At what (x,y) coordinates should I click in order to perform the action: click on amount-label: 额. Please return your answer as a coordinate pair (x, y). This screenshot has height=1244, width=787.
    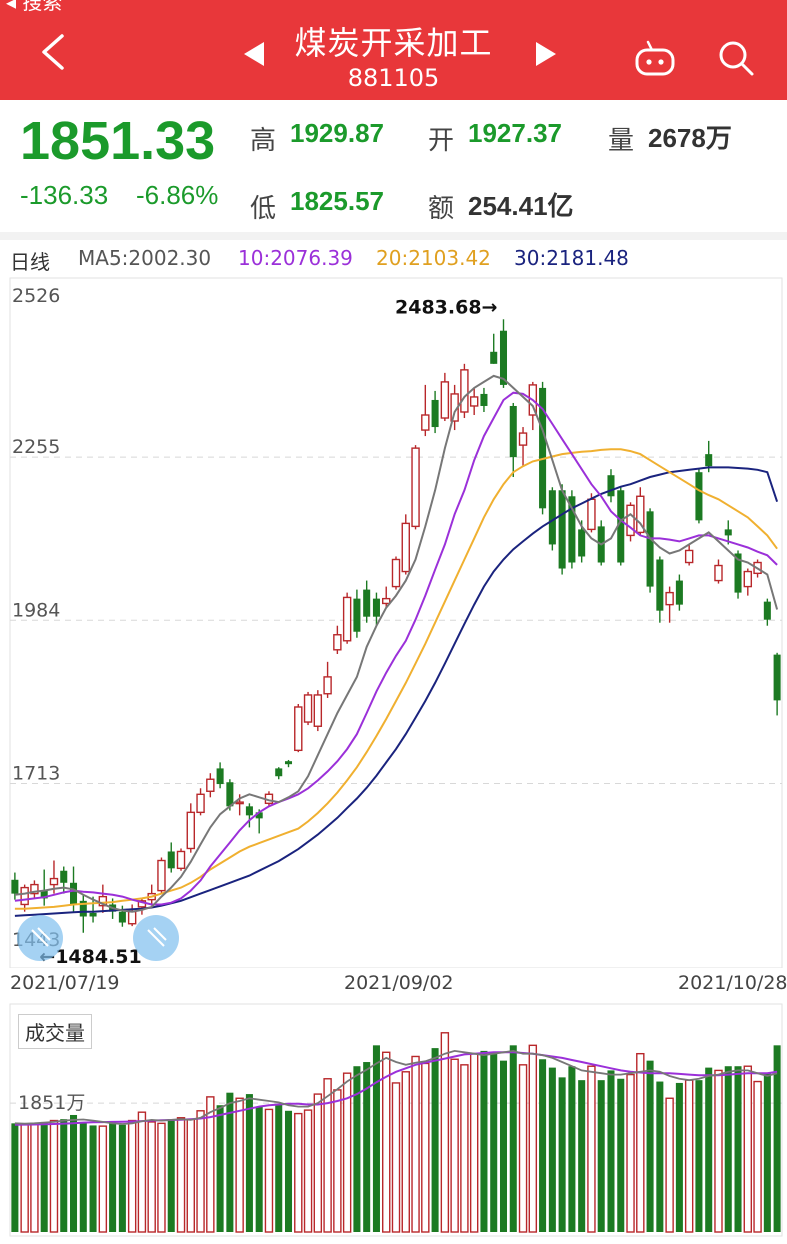
    Looking at the image, I should click on (441, 209).